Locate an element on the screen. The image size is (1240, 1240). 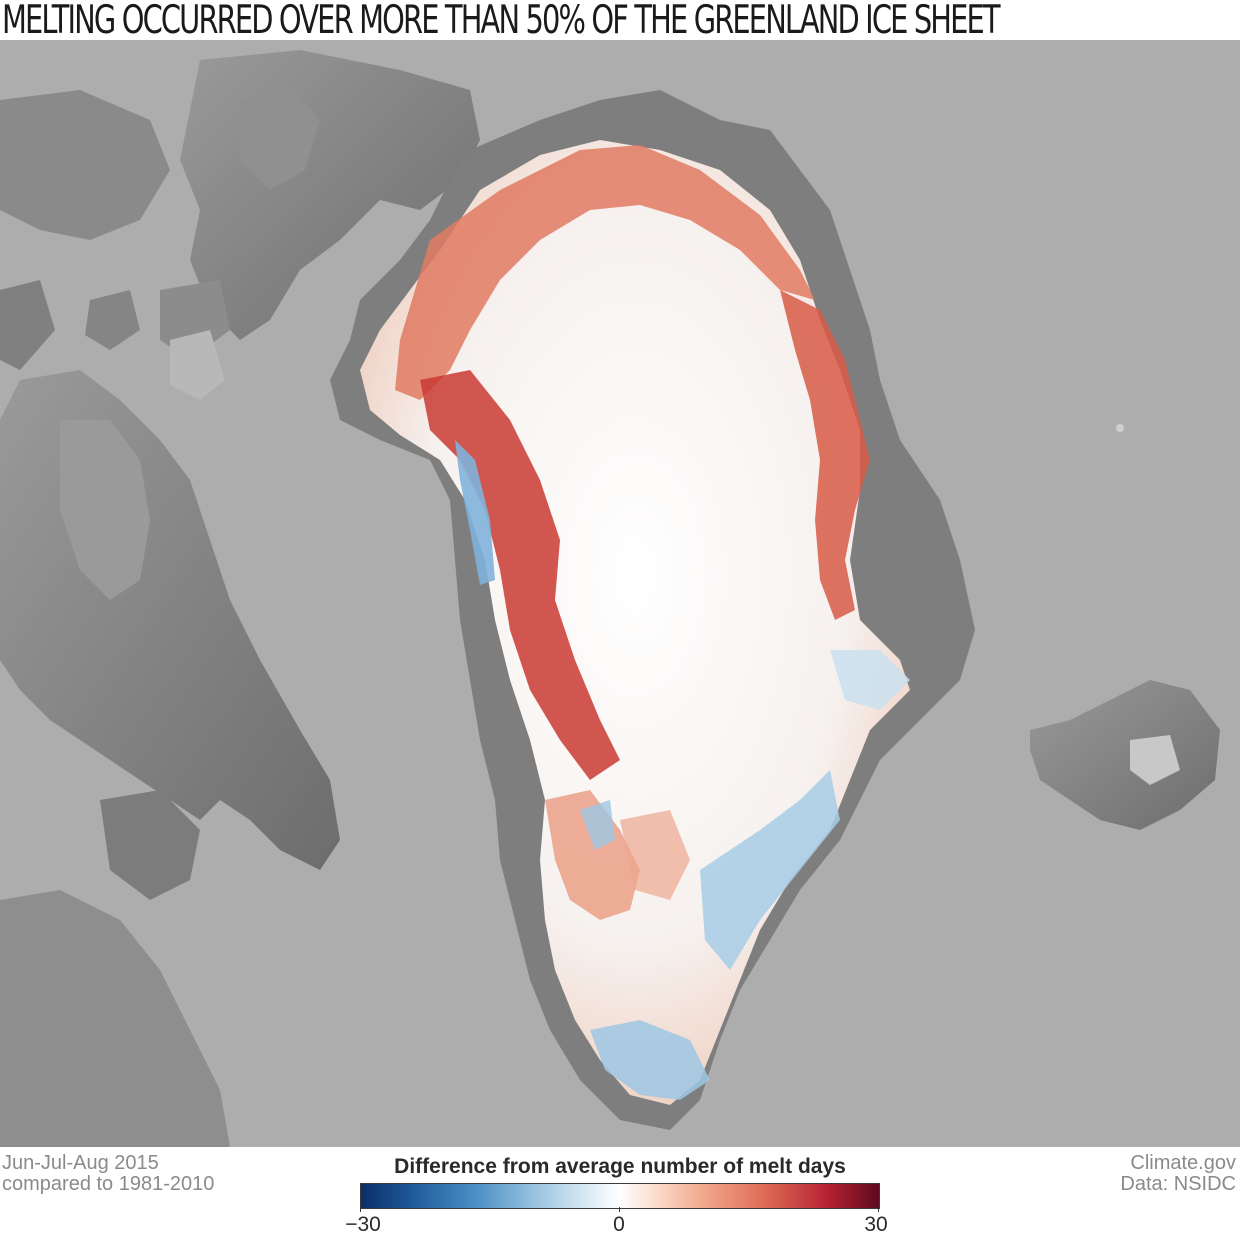
legend-tick-min is located at coordinates (360, 1209).